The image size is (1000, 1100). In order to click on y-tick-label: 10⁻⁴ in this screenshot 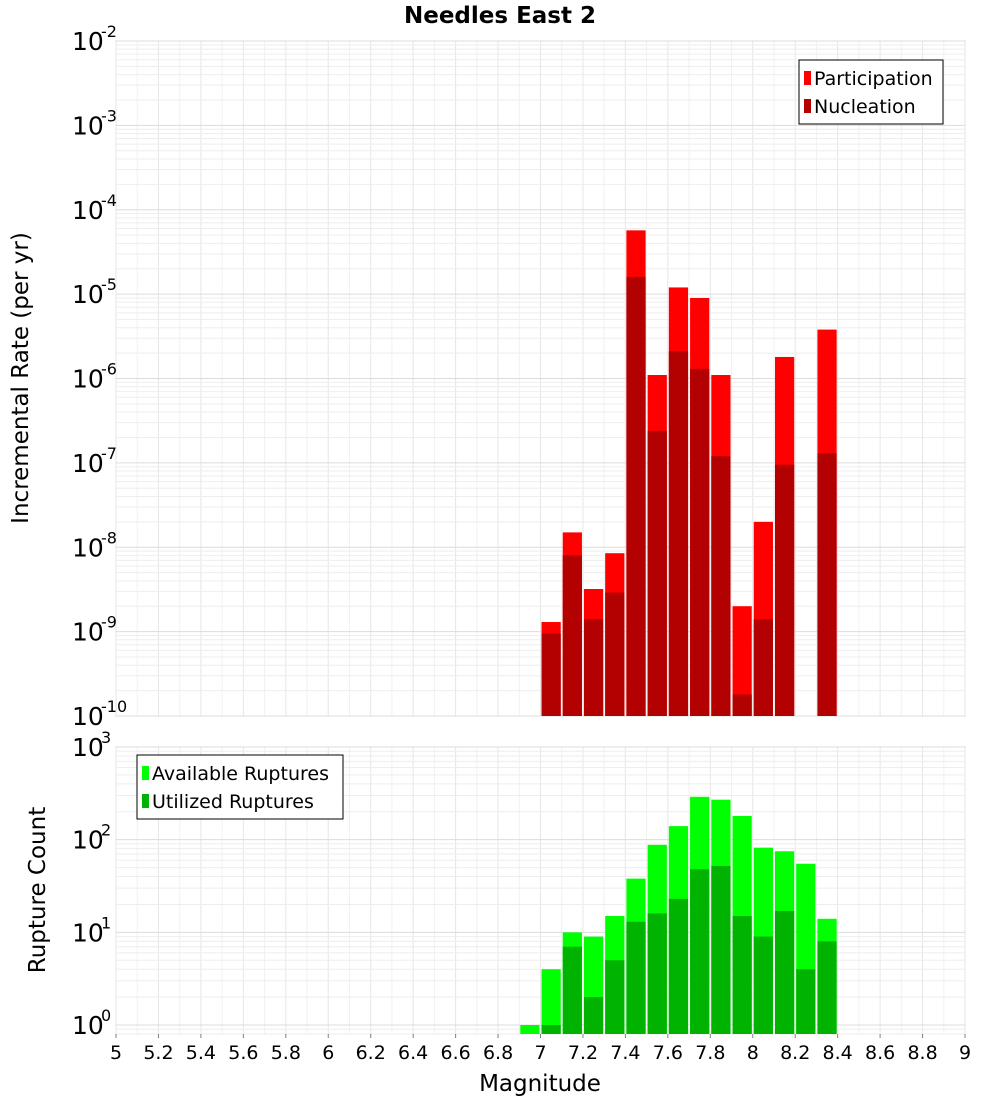, I will do `click(94, 208)`.